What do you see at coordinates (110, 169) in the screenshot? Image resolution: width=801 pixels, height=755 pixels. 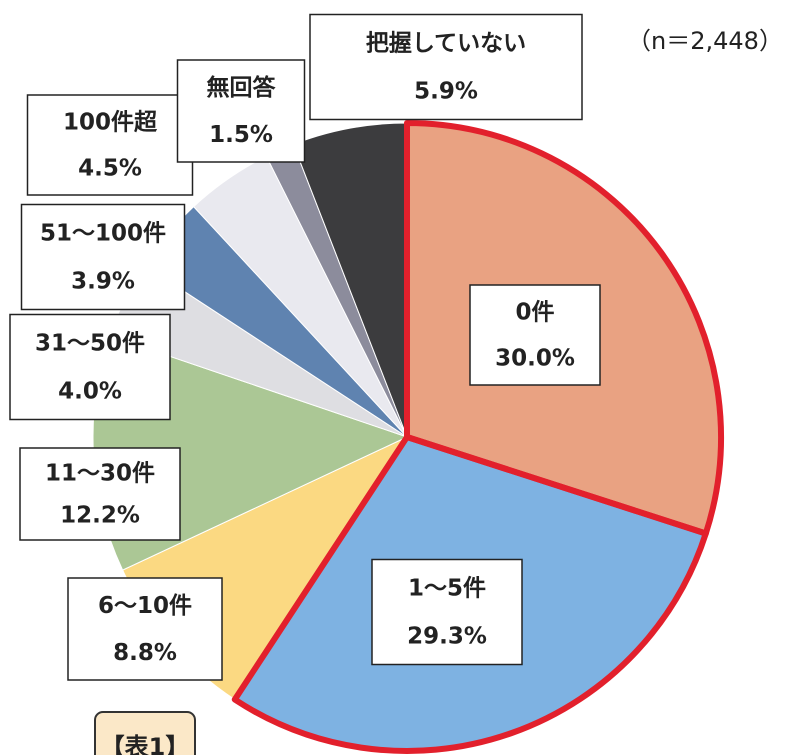 I see `value-label: 4.5%` at bounding box center [110, 169].